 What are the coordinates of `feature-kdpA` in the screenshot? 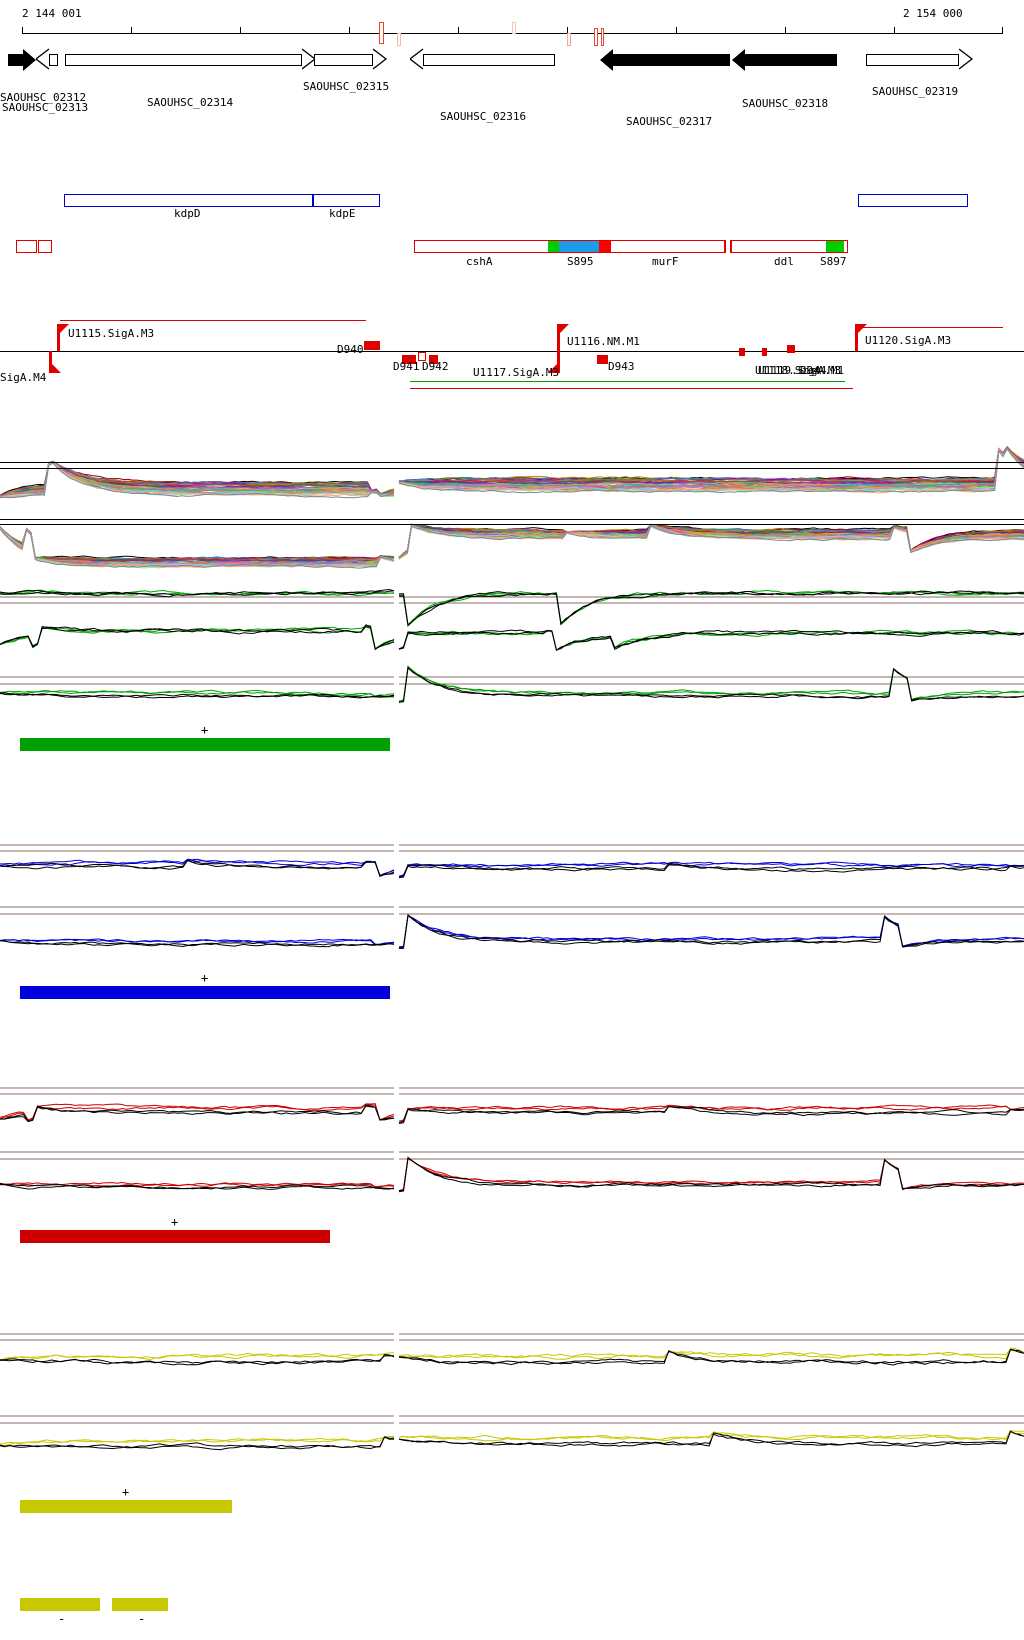 It's located at (26, 246).